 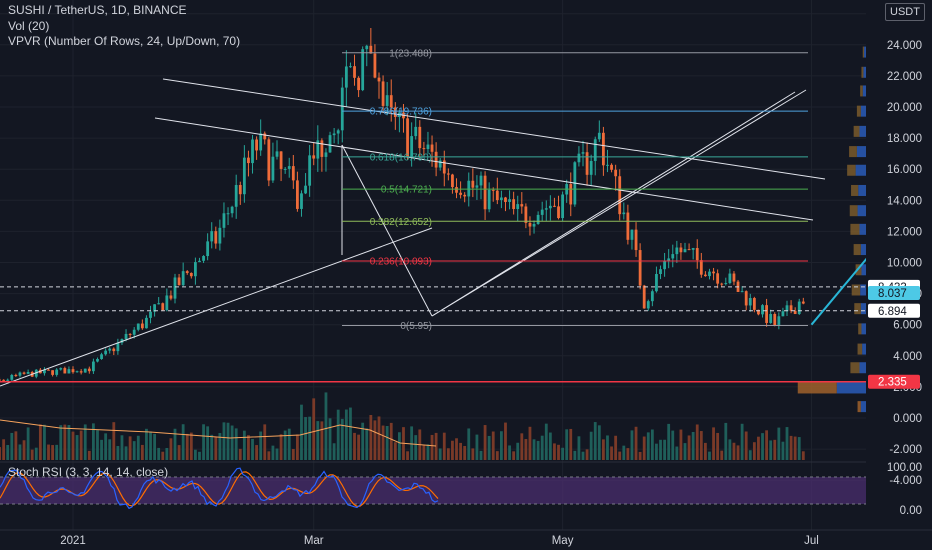 What do you see at coordinates (894, 381) in the screenshot?
I see `price-label-box` at bounding box center [894, 381].